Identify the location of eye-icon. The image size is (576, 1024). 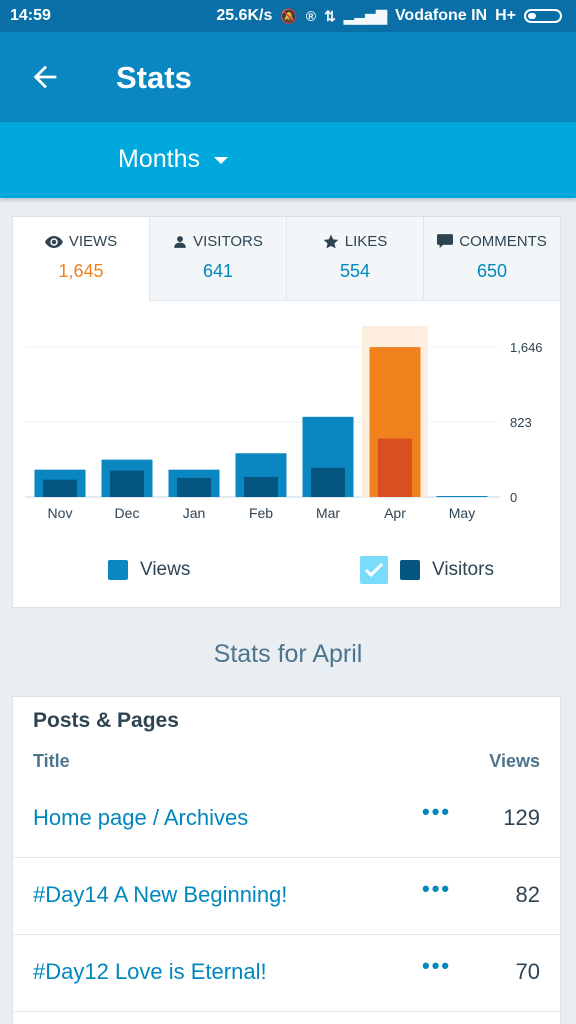
(53, 241).